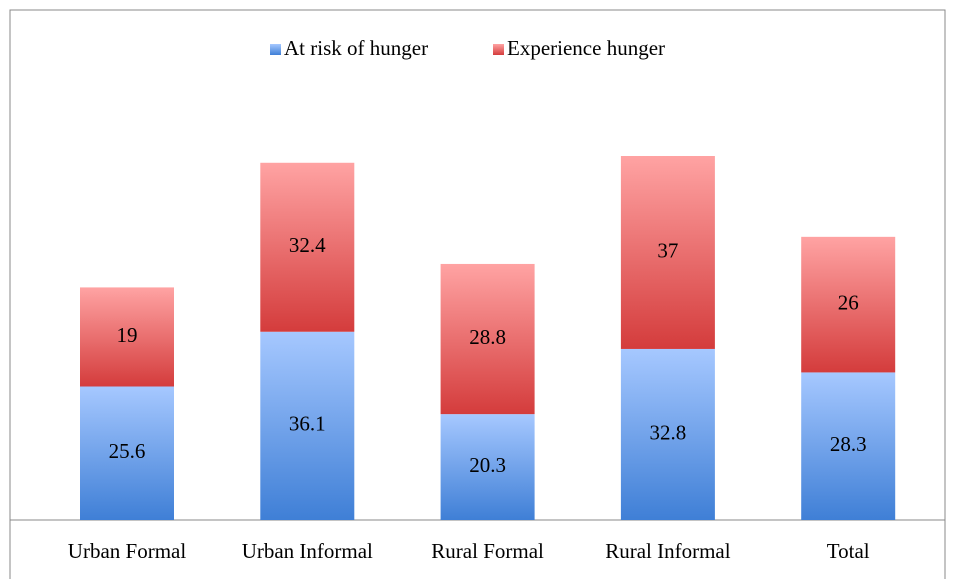  Describe the element at coordinates (668, 551) in the screenshot. I see `x-tick-label: Rural Informal` at that location.